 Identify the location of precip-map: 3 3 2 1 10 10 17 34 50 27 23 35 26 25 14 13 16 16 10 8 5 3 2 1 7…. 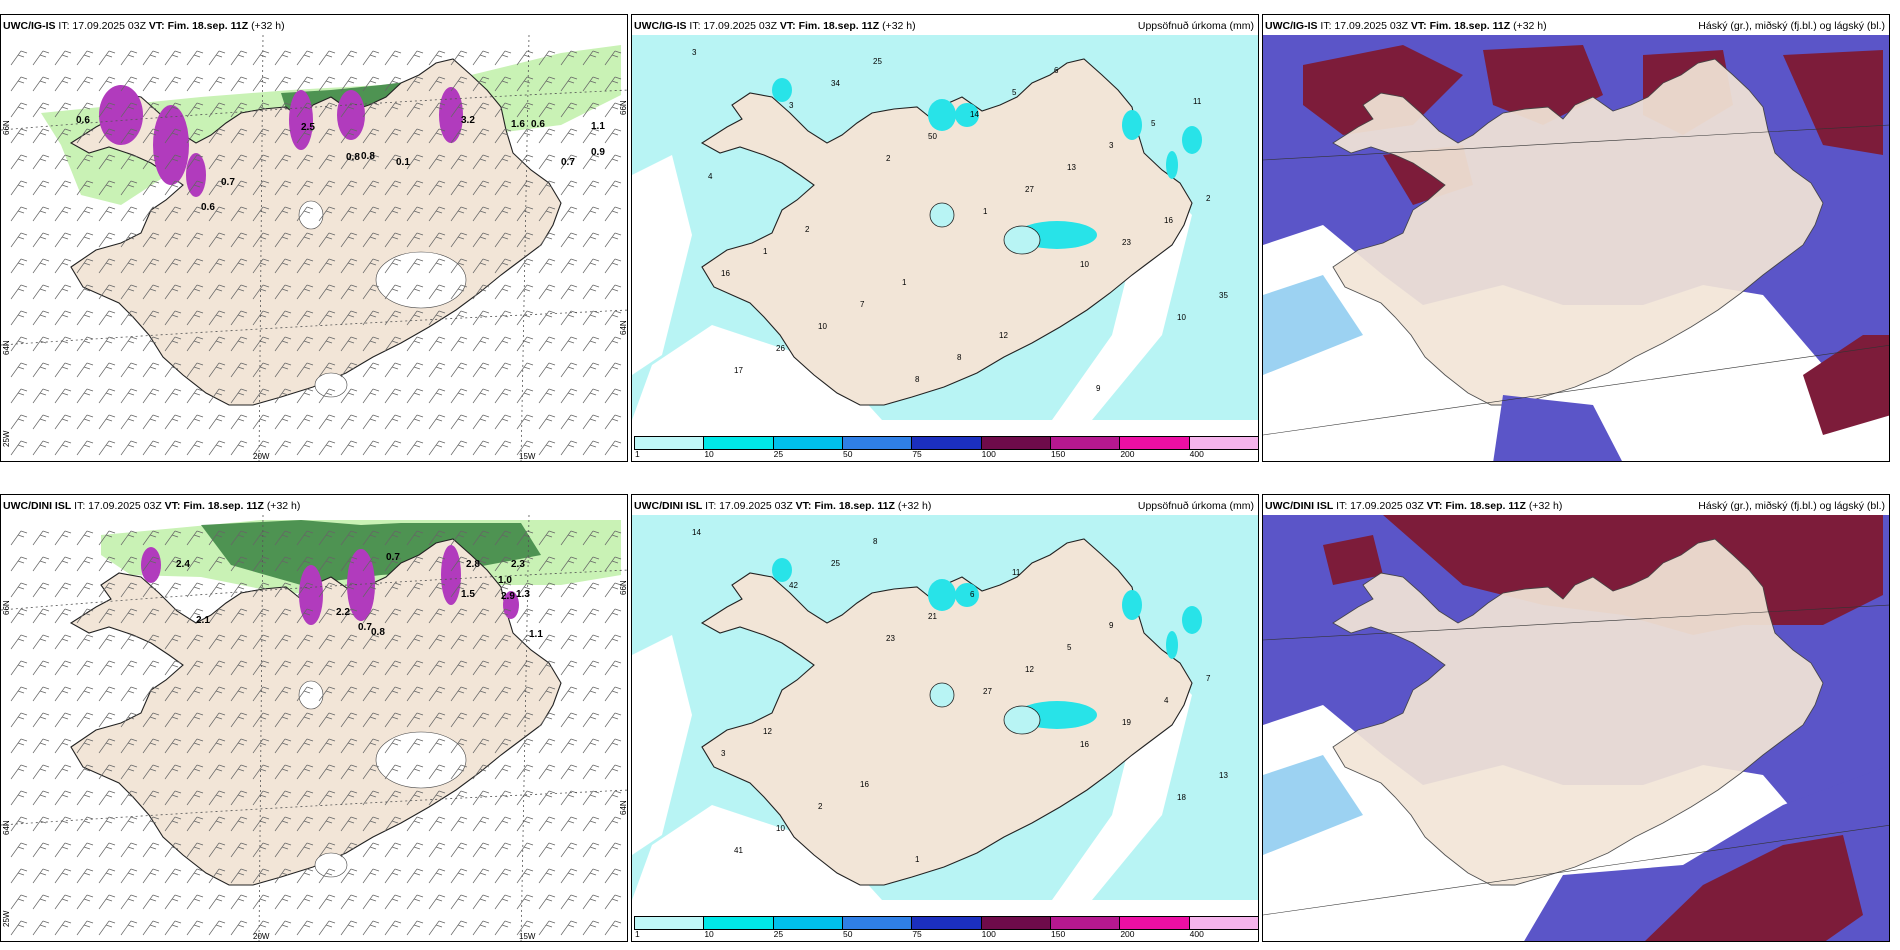
(945, 227).